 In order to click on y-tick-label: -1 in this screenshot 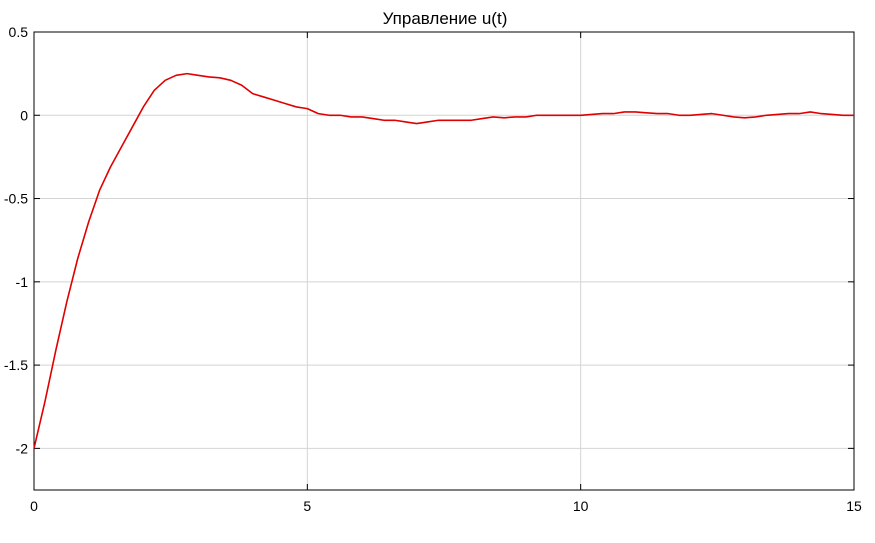, I will do `click(22, 282)`.